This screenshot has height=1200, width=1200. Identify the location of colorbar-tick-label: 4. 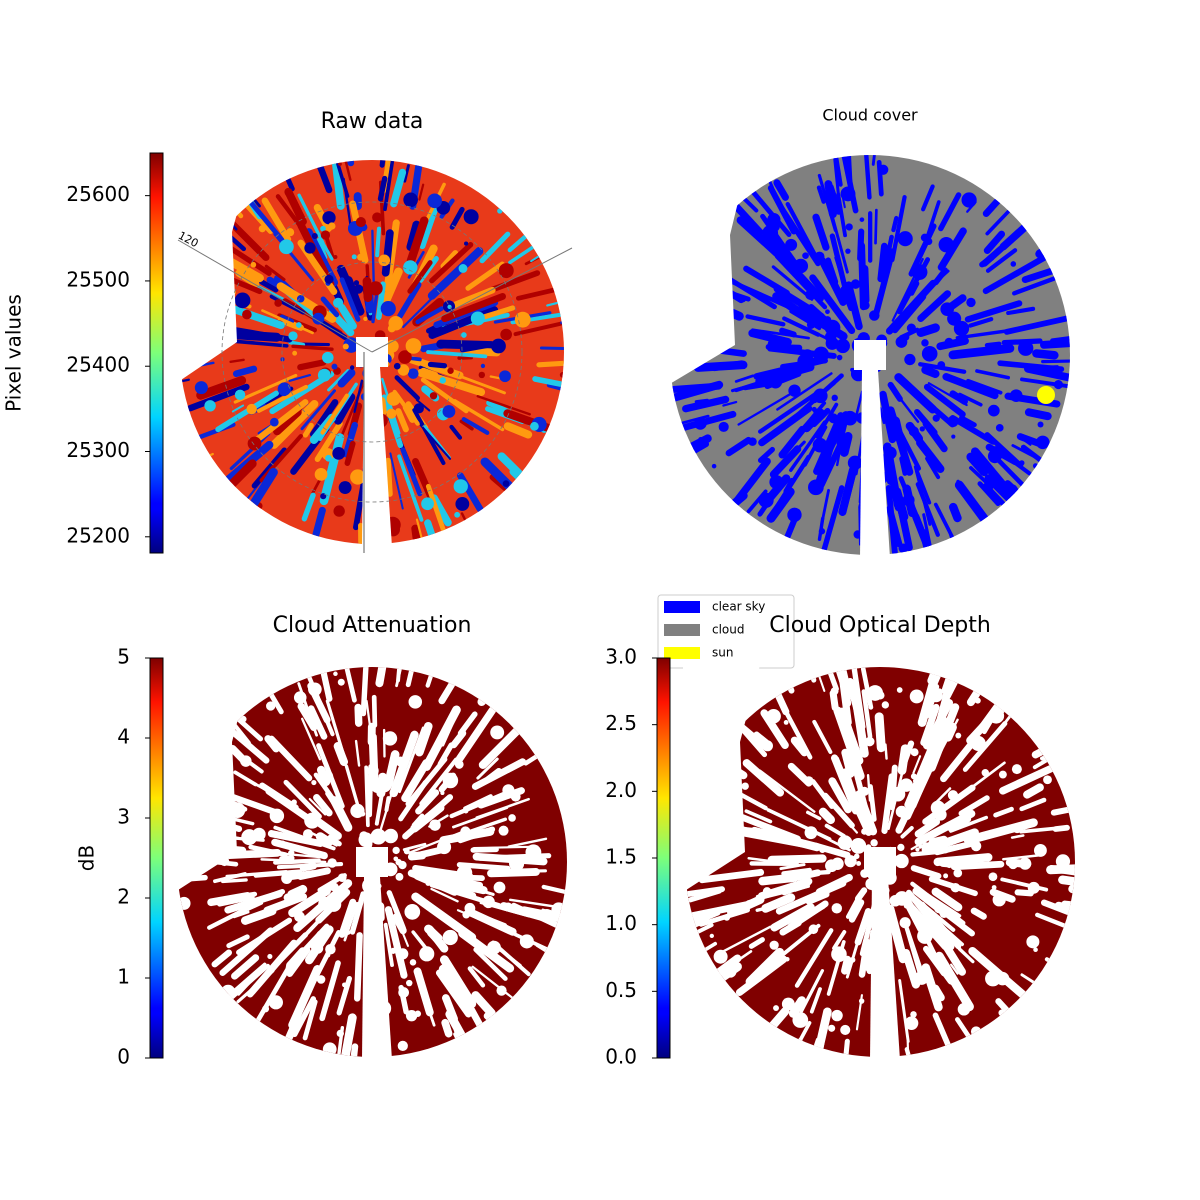
(123, 737).